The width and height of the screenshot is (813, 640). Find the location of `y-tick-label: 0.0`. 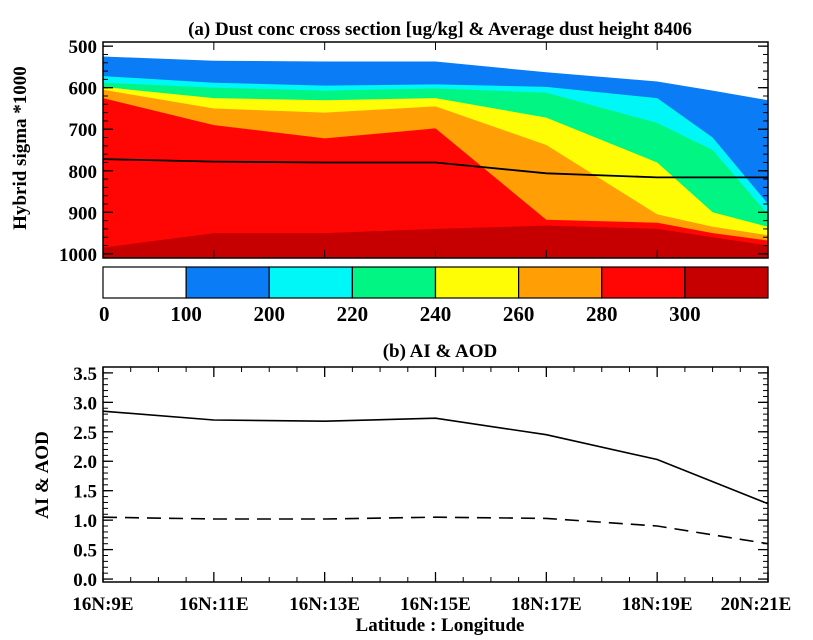

y-tick-label: 0.0 is located at coordinates (85, 580).